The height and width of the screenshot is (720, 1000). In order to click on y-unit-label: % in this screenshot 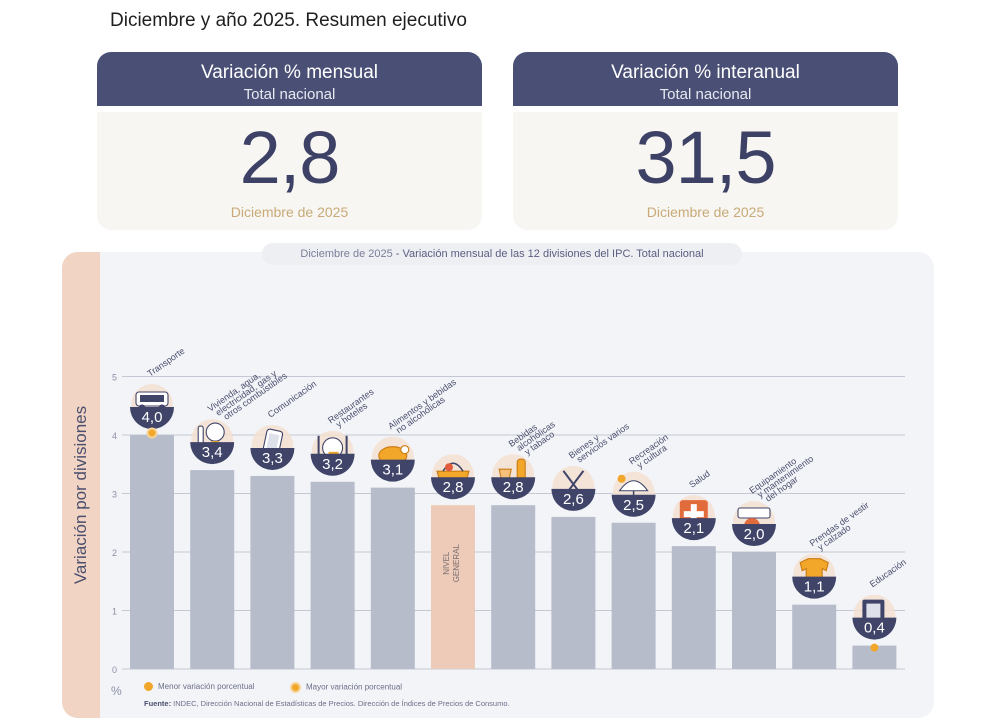, I will do `click(116, 691)`.